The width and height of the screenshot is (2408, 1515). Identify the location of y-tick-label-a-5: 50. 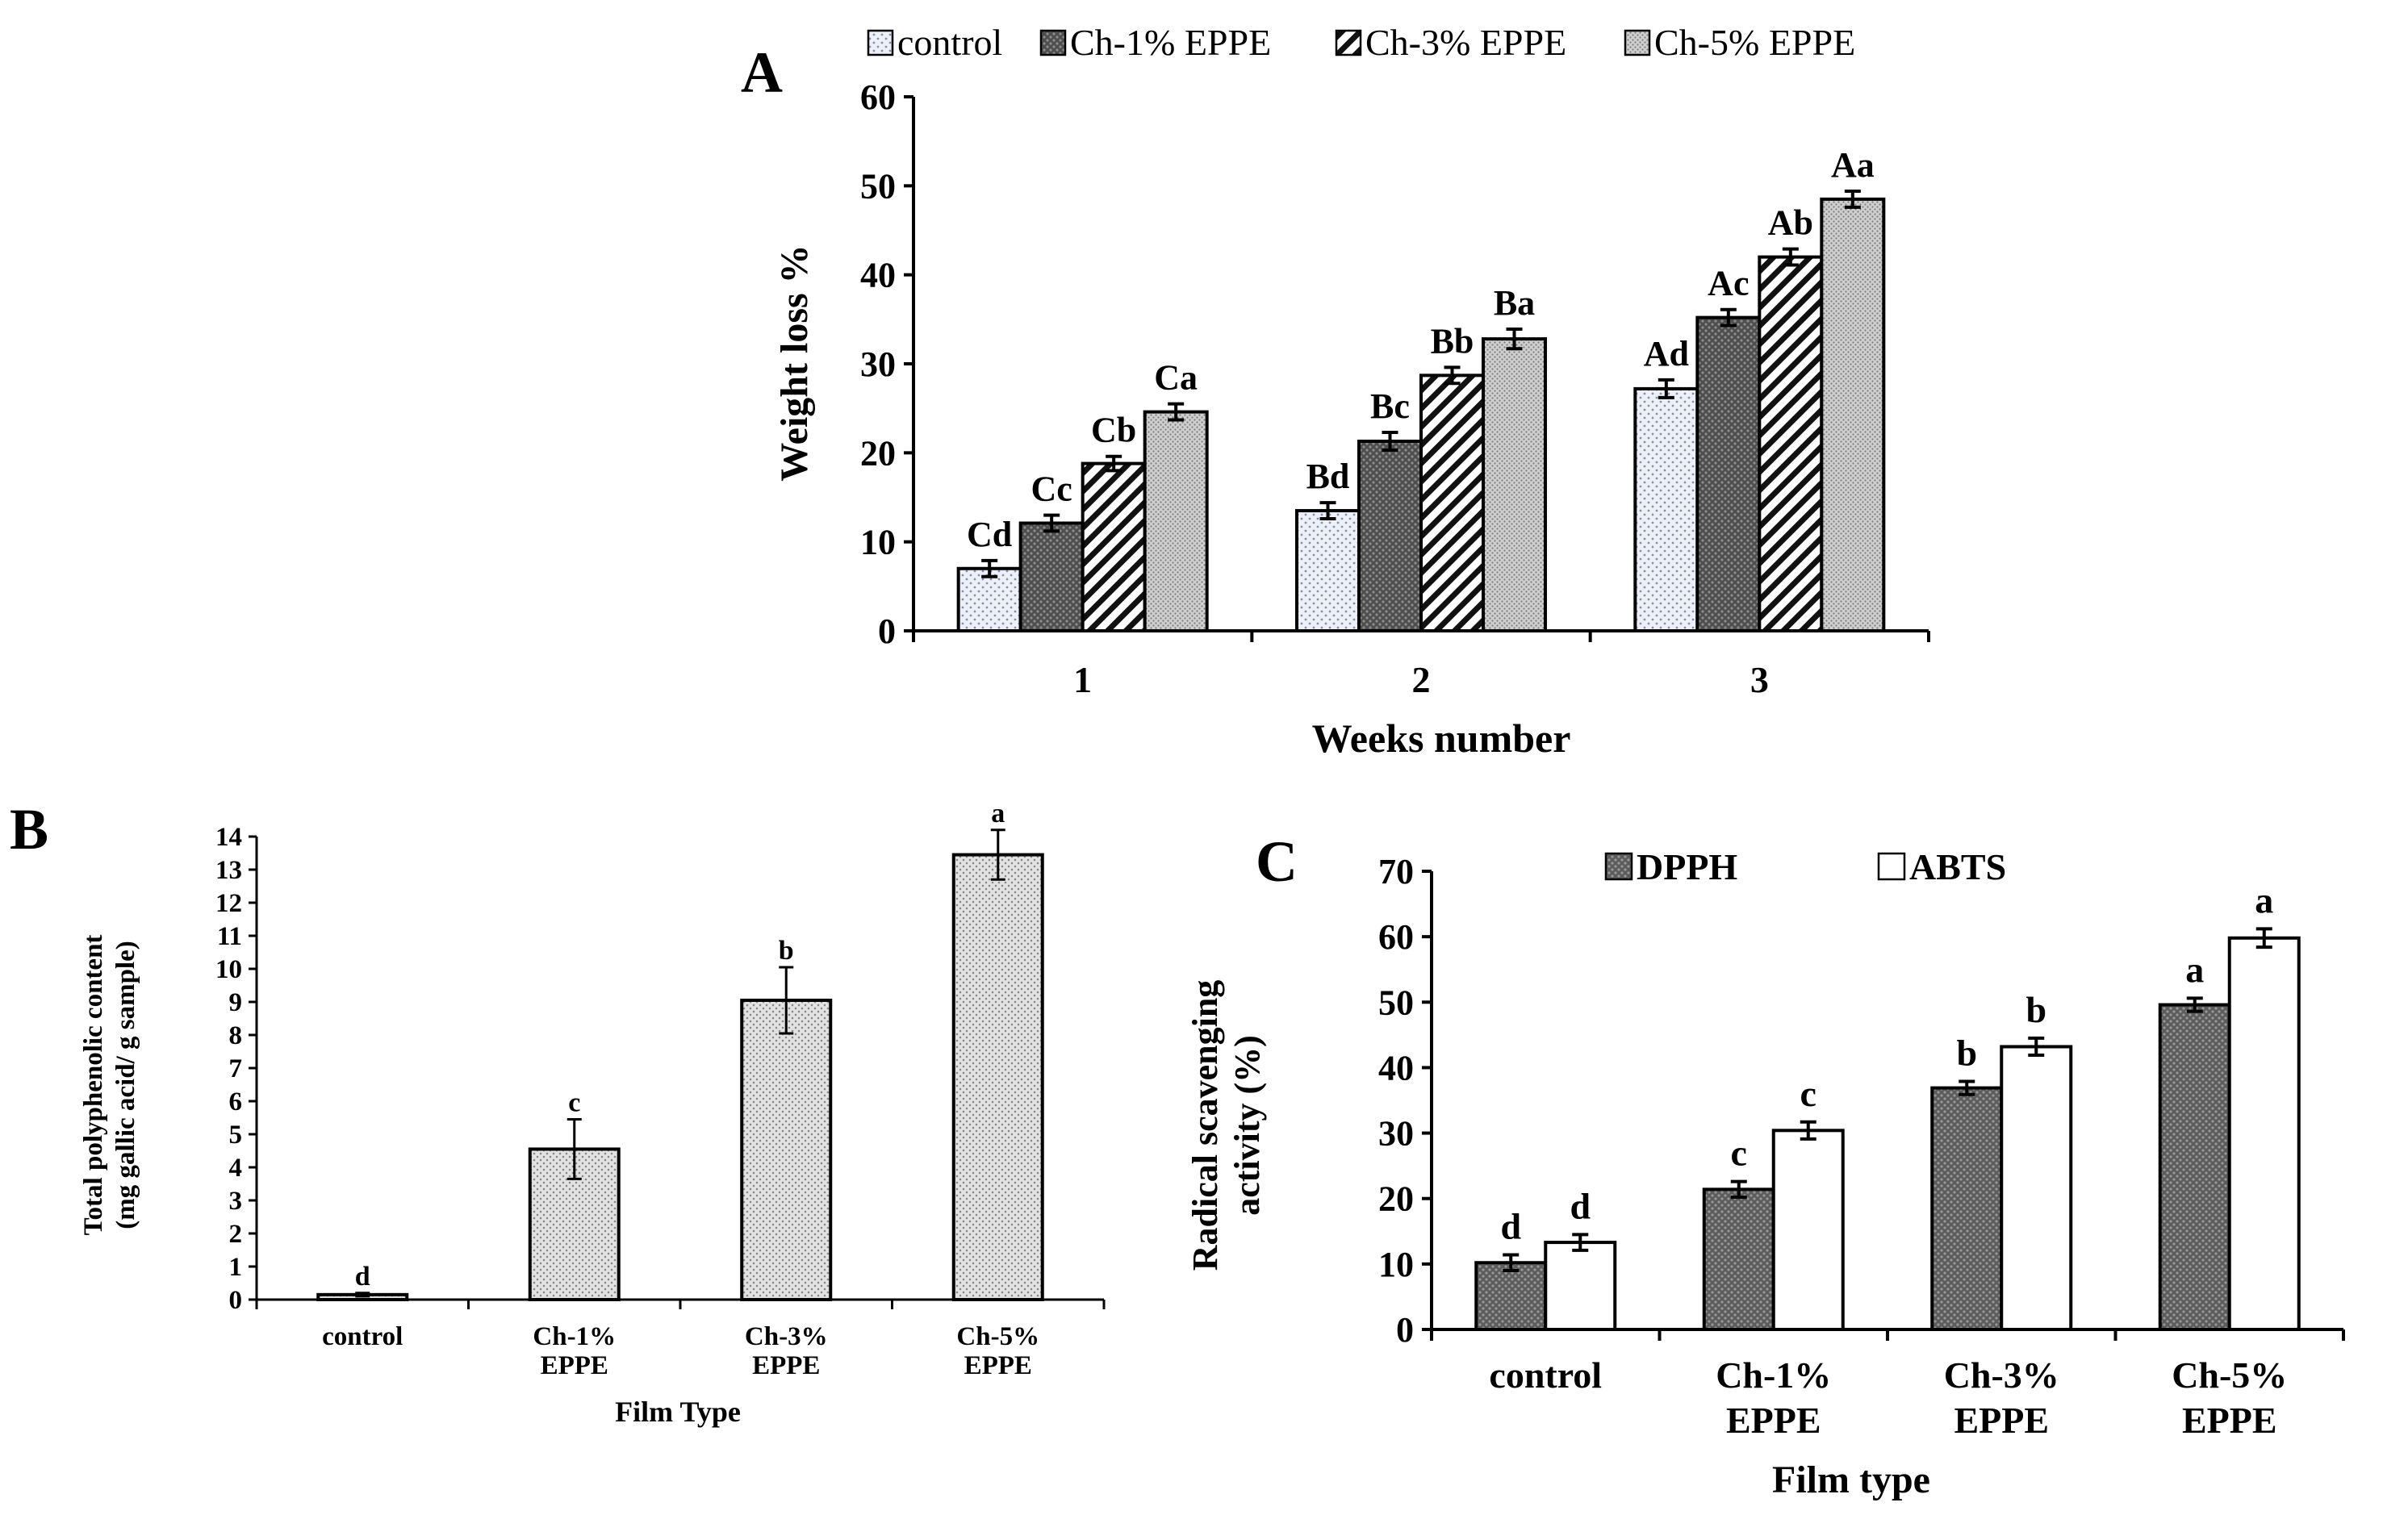
(878, 186).